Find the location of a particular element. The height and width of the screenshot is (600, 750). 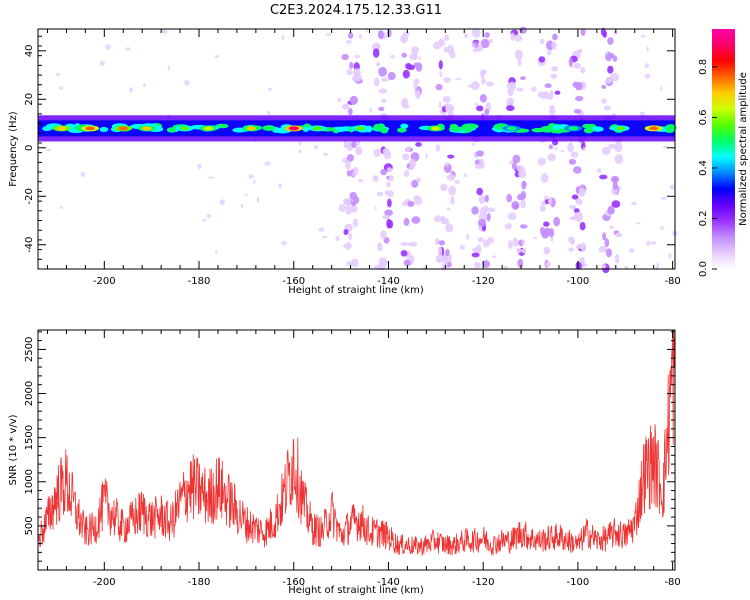

snr-ylabel: SNR (10 * v/v) is located at coordinates (13, 449).